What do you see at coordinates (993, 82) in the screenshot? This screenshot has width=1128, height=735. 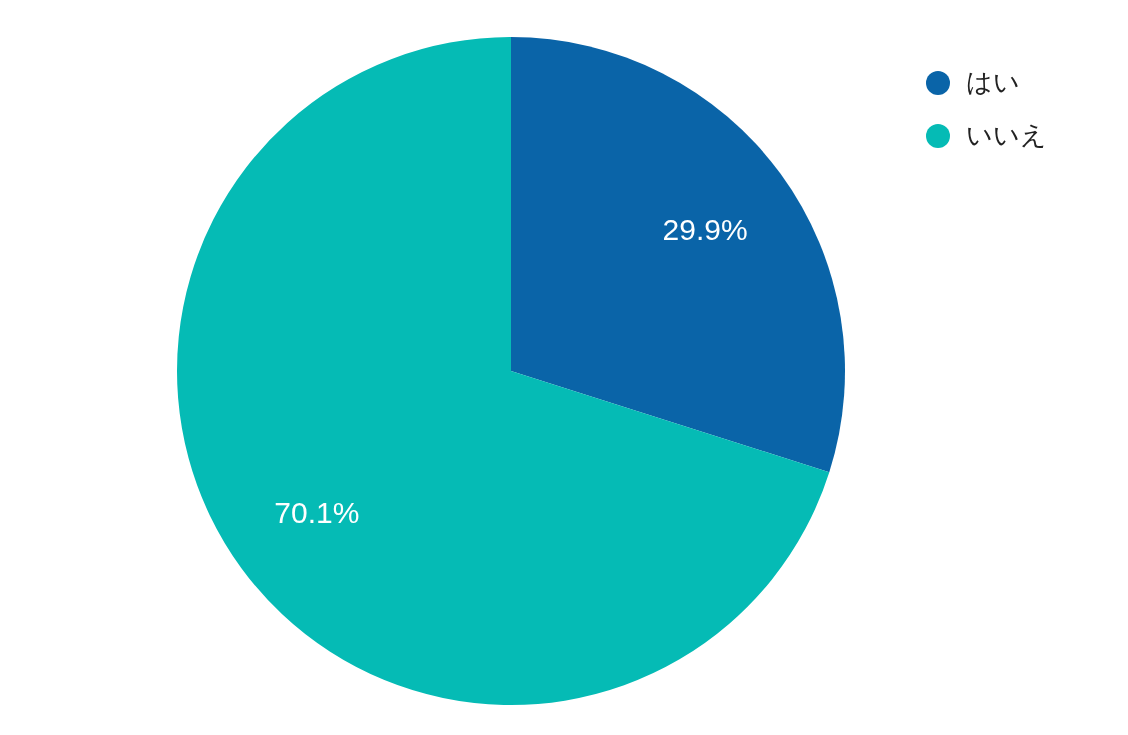 I see `legend-label: はい` at bounding box center [993, 82].